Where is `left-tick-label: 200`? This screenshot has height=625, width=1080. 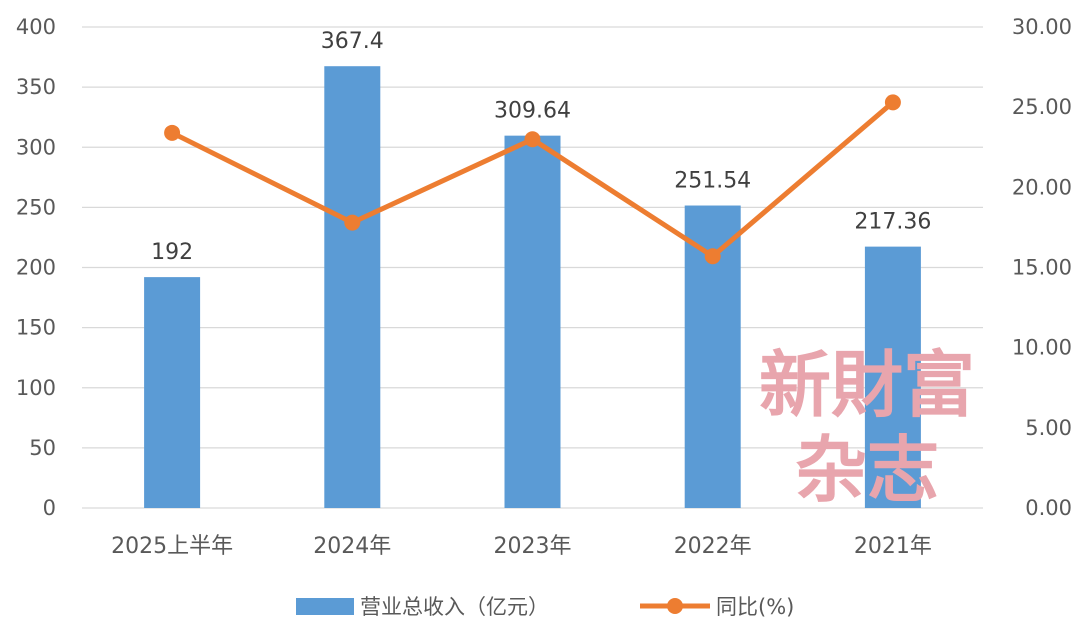
left-tick-label: 200 is located at coordinates (36, 268).